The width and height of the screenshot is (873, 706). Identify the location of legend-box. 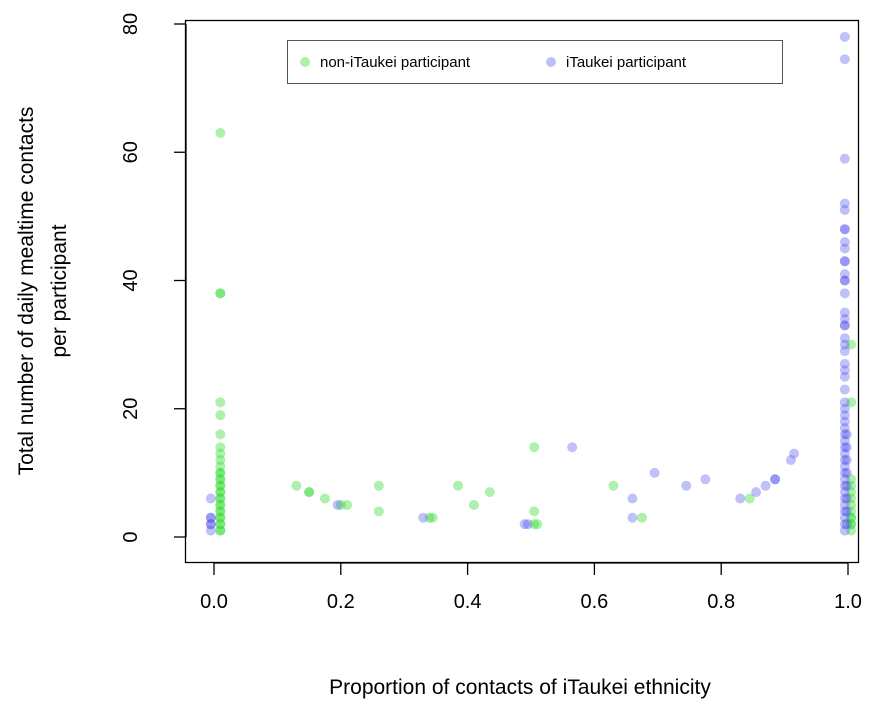
(535, 62).